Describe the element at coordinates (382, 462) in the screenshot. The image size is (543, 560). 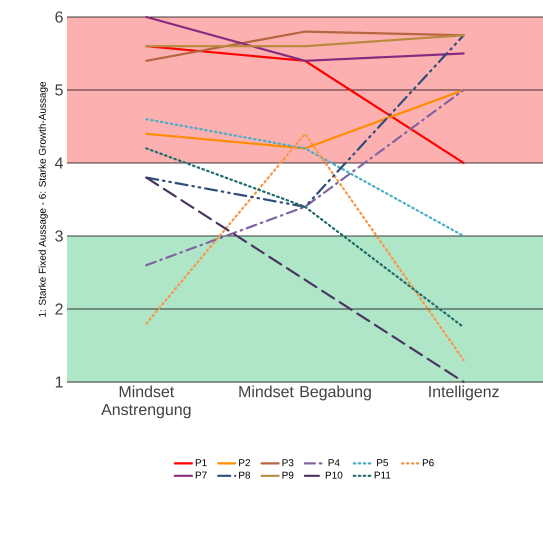
I see `legend-label: P5` at that location.